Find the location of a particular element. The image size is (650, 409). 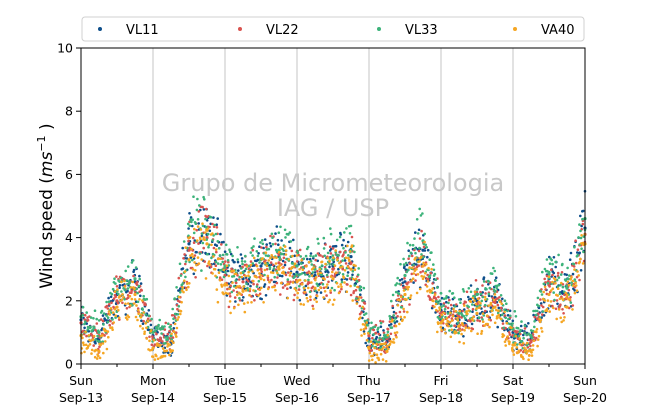

legend-marker-VL11 is located at coordinates (100, 29).